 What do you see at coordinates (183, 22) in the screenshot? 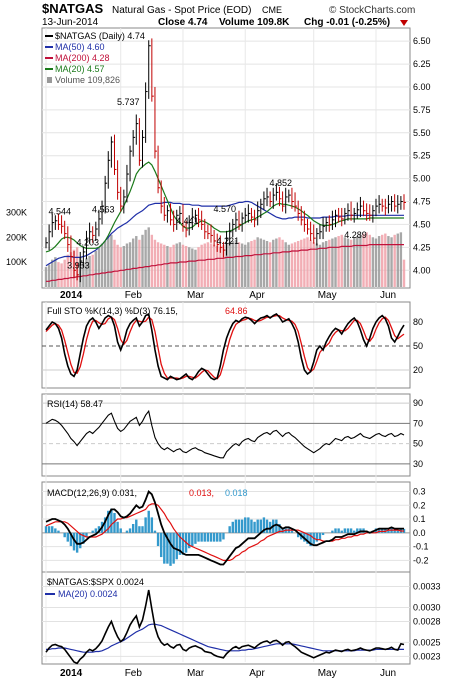
I see `close-value: Close 4.74` at bounding box center [183, 22].